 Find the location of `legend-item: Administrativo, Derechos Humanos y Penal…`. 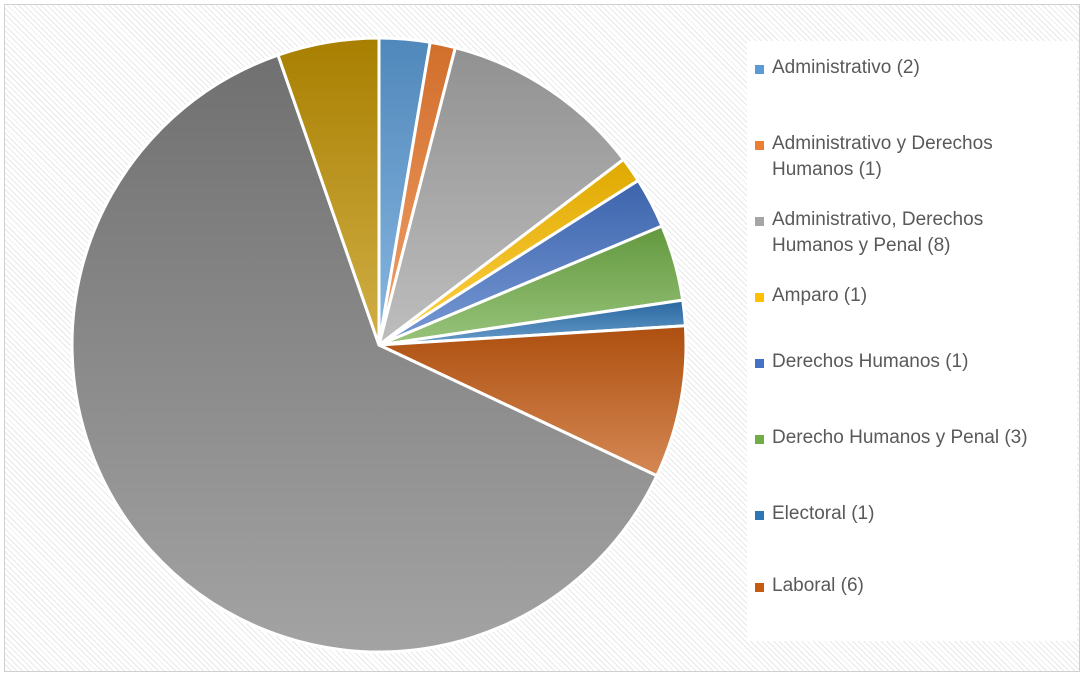

legend-item: Administrativo, Derechos Humanos y Penal… is located at coordinates (912, 233).